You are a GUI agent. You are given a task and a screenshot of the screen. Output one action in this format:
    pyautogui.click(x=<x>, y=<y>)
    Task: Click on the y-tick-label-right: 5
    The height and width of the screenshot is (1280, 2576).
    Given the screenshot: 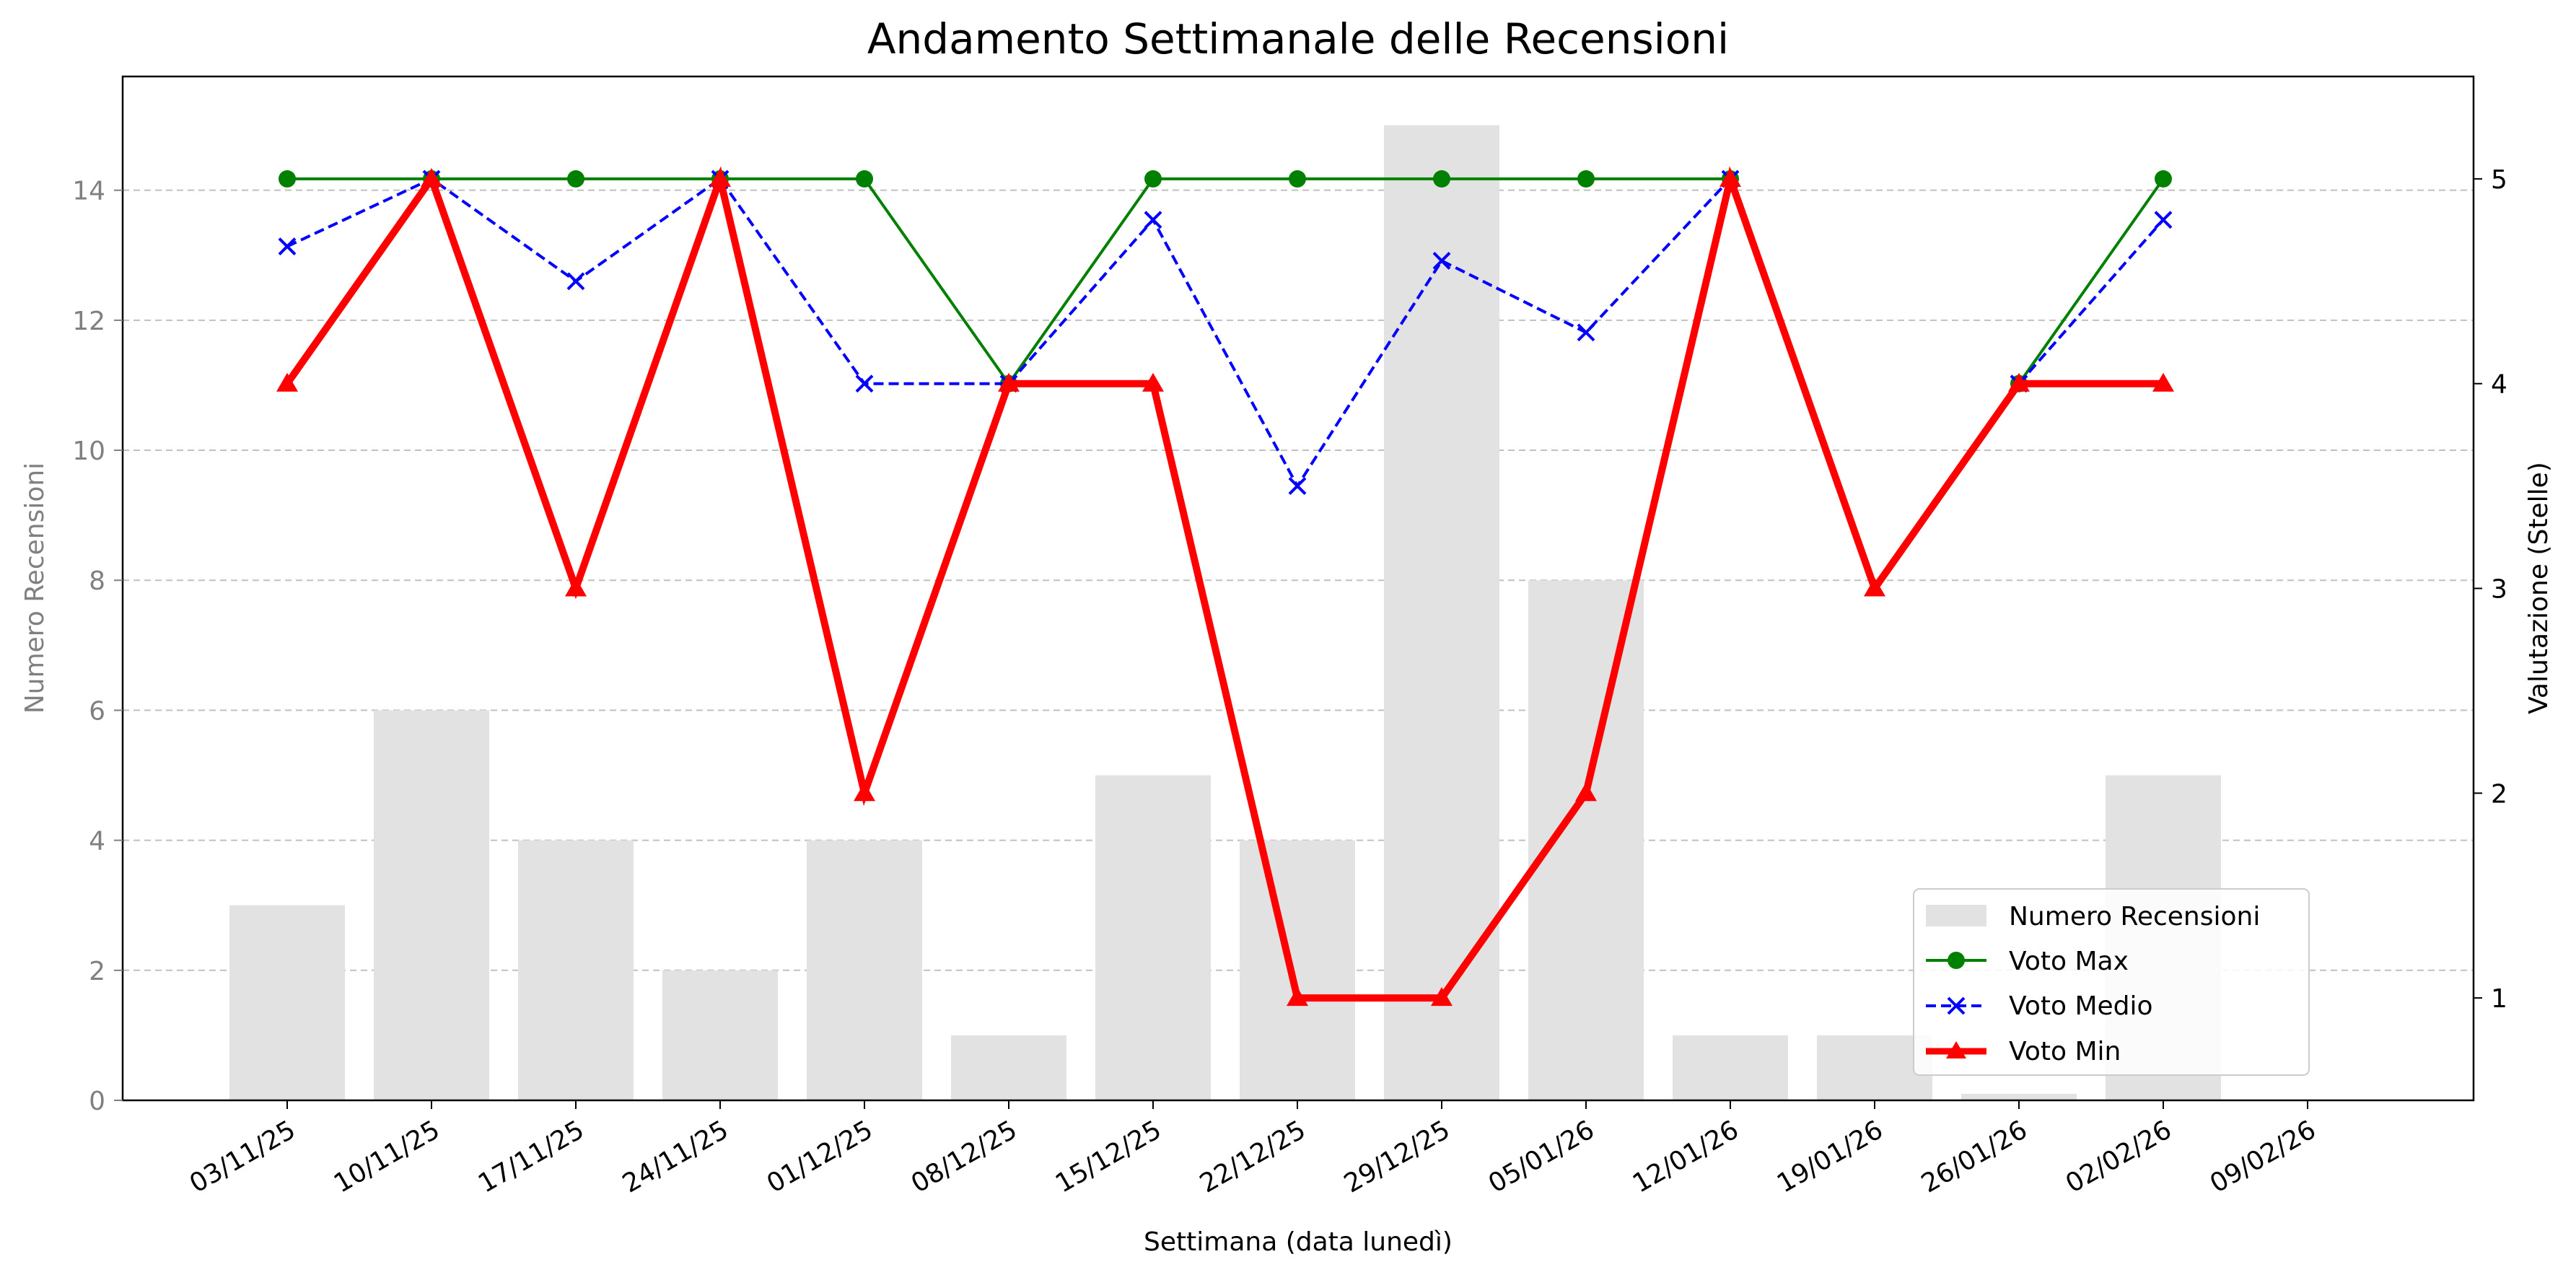 What is the action you would take?
    pyautogui.click(x=2499, y=180)
    